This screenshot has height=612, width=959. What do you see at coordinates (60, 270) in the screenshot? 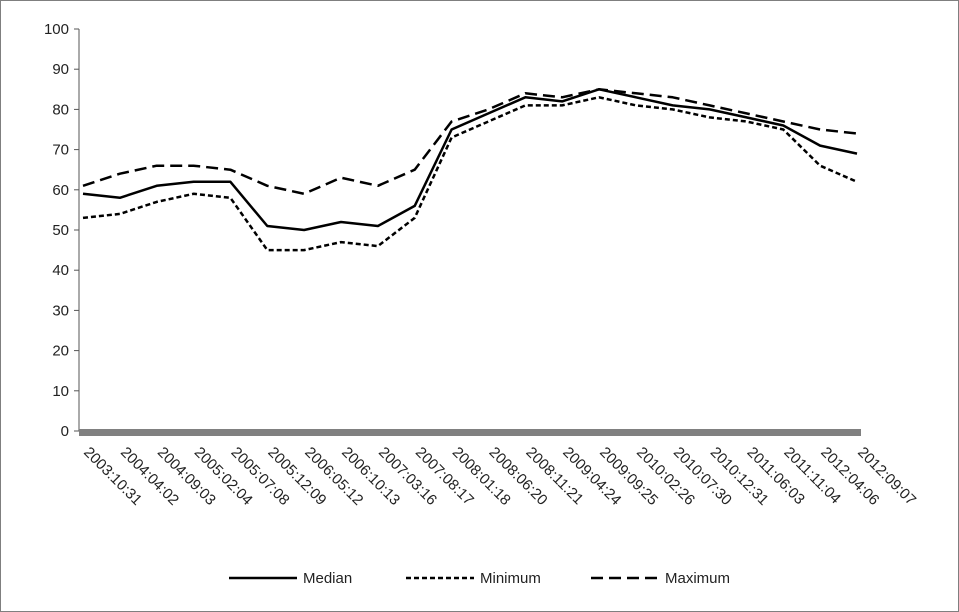
I see `y-tick-label: 40` at bounding box center [60, 270].